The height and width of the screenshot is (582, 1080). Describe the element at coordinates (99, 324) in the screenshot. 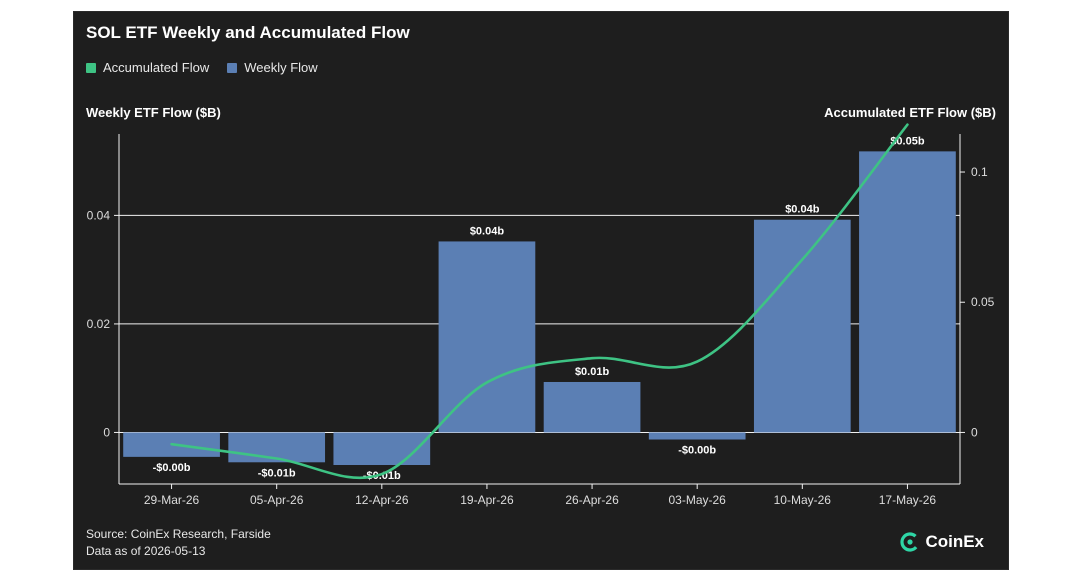

I see `y-tick-left-label-1: 0.02` at that location.